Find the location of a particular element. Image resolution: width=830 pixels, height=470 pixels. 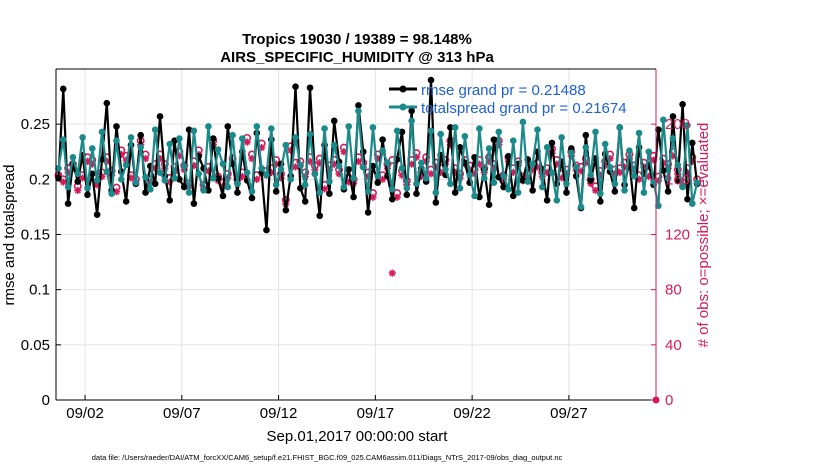

y-right-tick-label: 0 is located at coordinates (669, 400).